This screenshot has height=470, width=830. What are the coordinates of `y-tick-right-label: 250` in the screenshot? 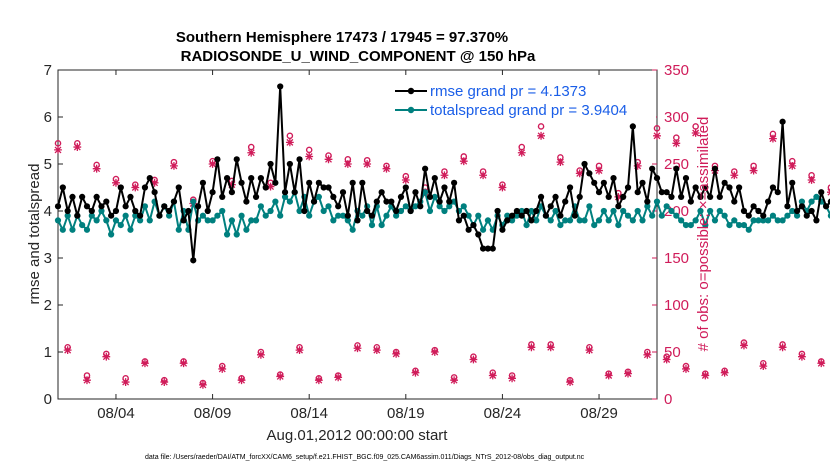 It's located at (676, 164).